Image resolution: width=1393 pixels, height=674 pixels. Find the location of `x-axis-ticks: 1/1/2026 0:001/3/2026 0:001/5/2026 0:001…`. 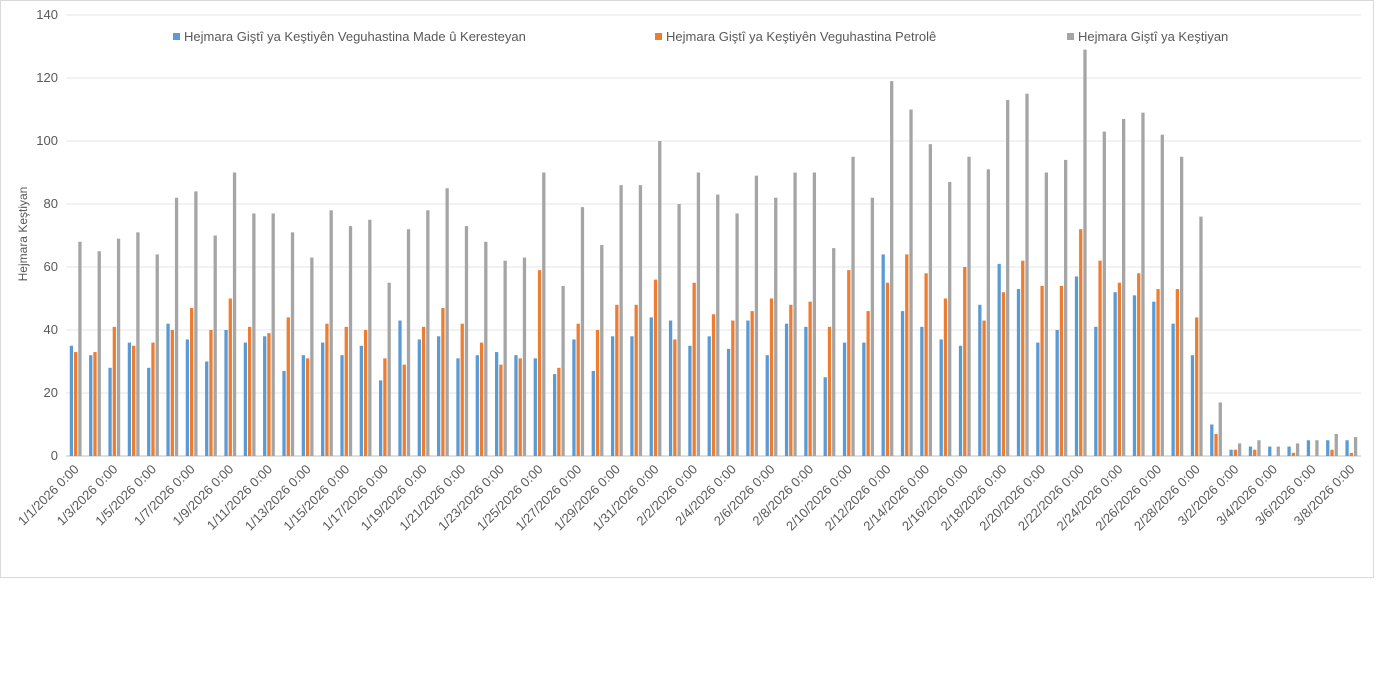

x-axis-ticks: 1/1/2026 0:001/3/2026 0:001/5/2026 0:001… is located at coordinates (686, 498).